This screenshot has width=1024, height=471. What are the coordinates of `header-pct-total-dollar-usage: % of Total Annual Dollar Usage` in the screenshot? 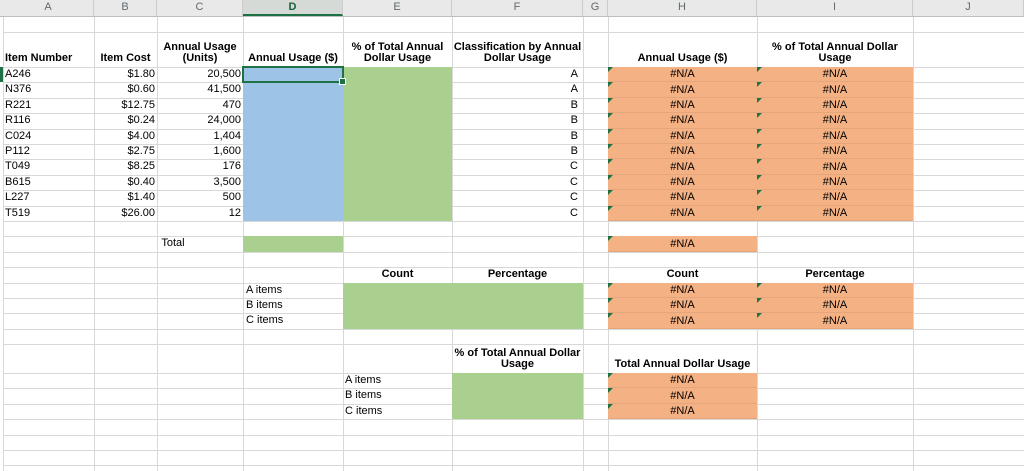 It's located at (397, 52).